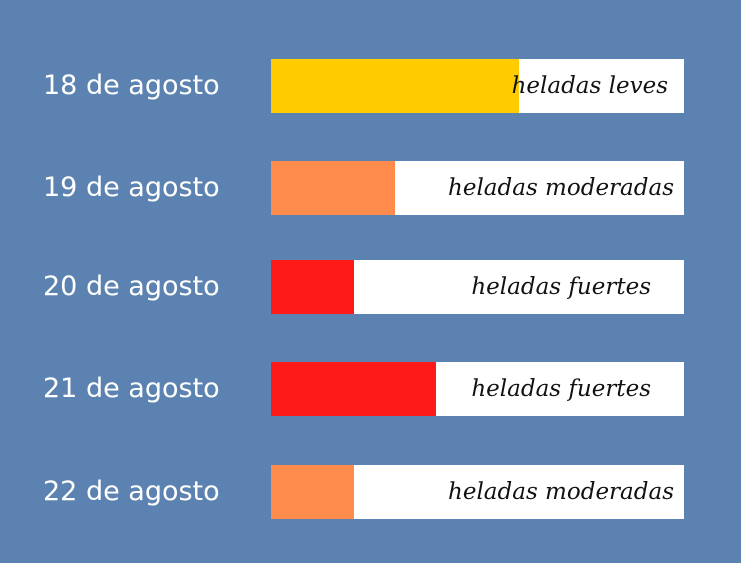 The width and height of the screenshot is (741, 563). I want to click on bar-row: 21 de agosto heladas fuertes, so click(370, 389).